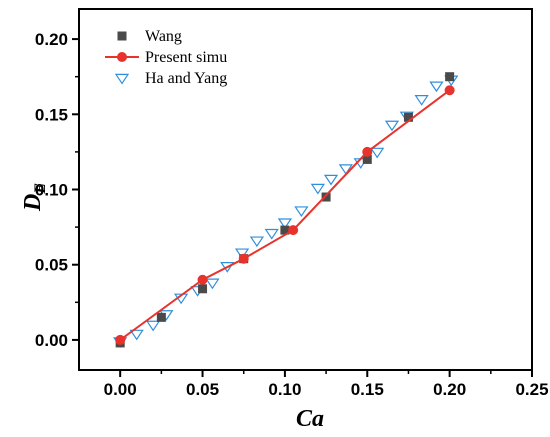  I want to click on y-tick-label: 0.20, so click(51, 39).